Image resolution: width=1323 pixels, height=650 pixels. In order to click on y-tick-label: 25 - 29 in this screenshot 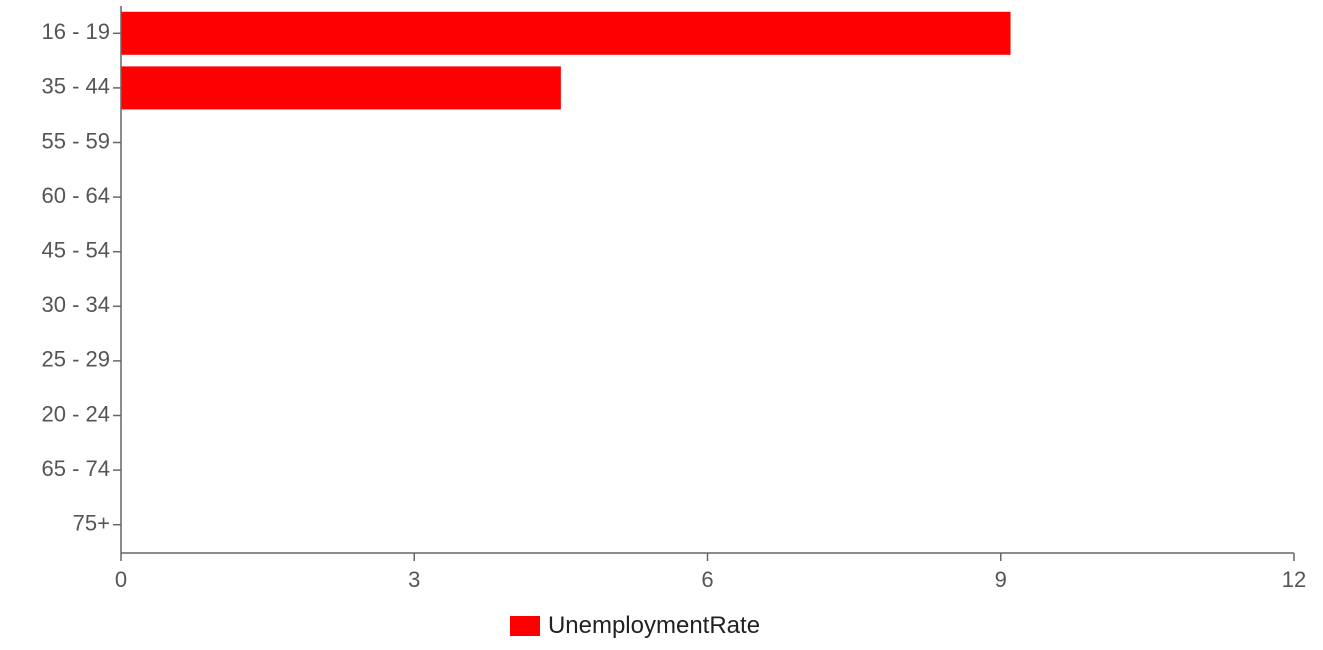, I will do `click(76, 359)`.